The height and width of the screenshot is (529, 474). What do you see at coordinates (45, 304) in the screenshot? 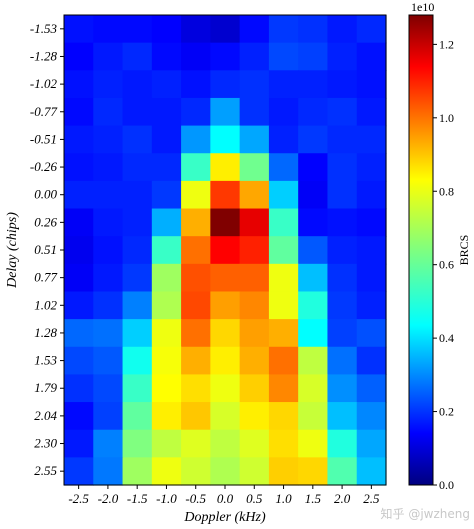
I see `y-tick-label: 1.02` at bounding box center [45, 304].